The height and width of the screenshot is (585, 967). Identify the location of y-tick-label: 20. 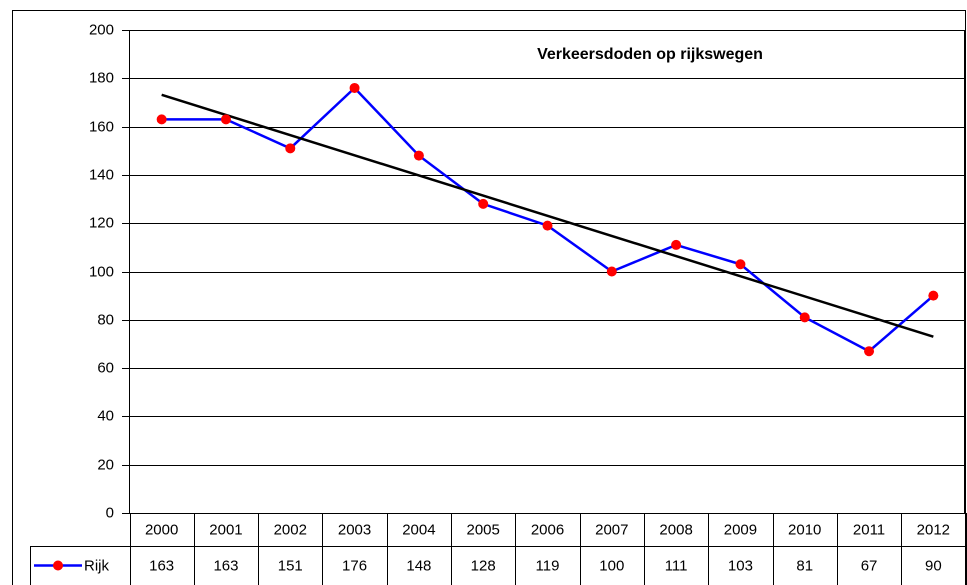
(105, 464).